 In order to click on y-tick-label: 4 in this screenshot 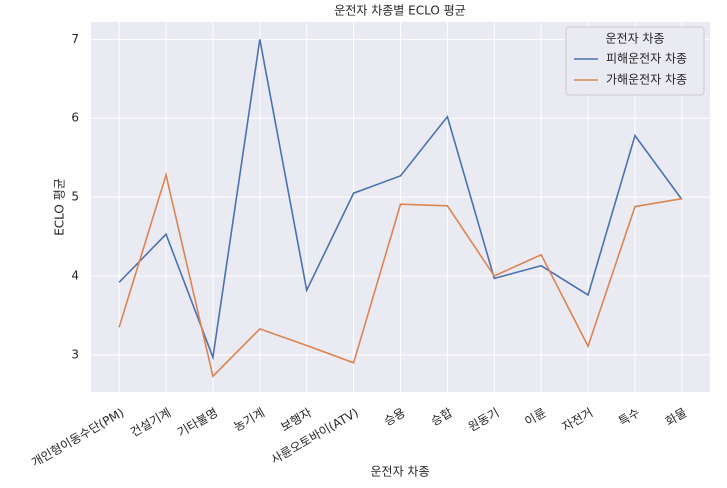, I will do `click(75, 276)`.